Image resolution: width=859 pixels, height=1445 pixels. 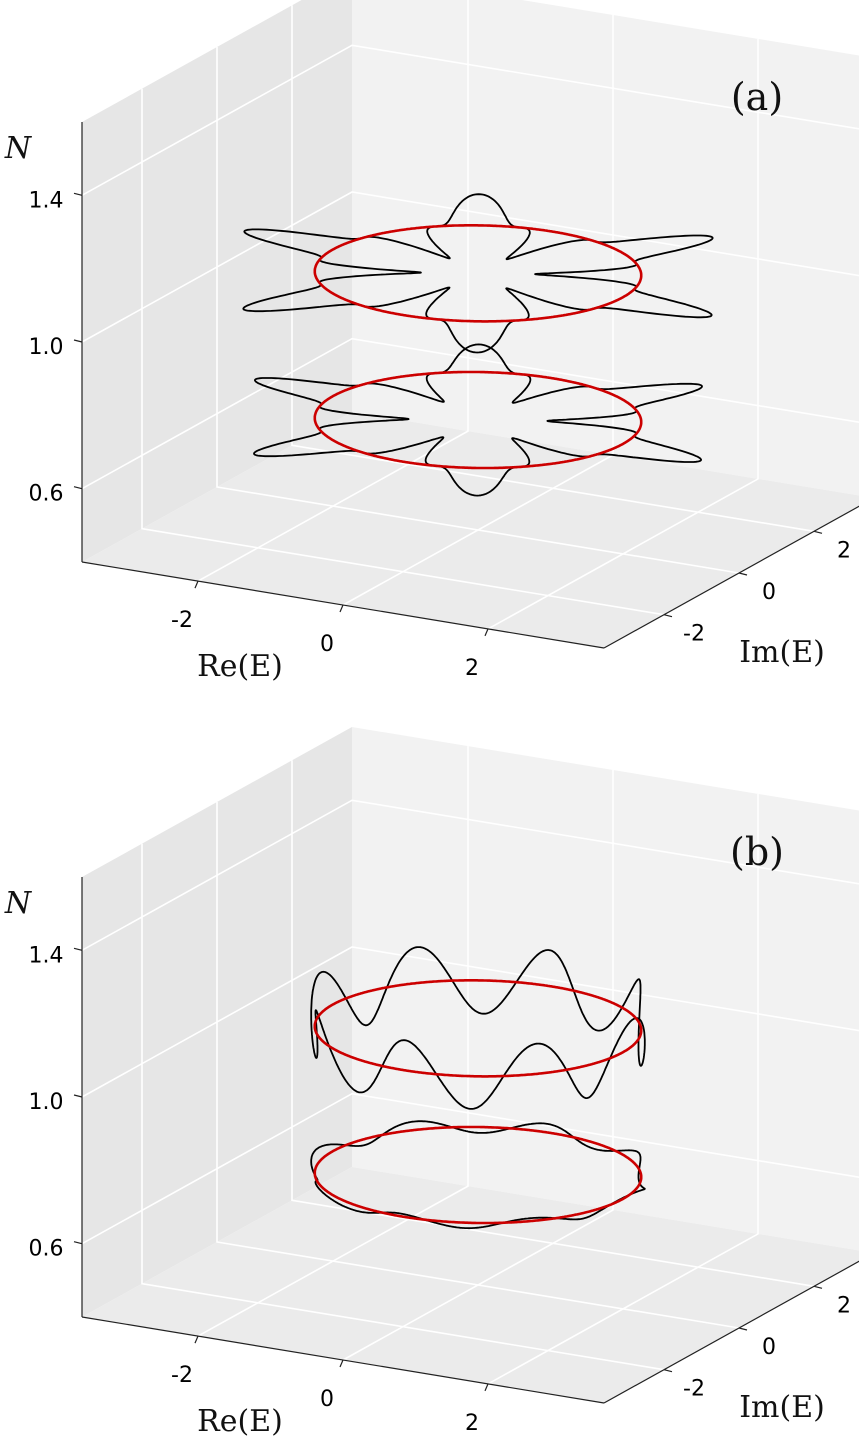 What do you see at coordinates (757, 852) in the screenshot?
I see `panel-label: (b)` at bounding box center [757, 852].